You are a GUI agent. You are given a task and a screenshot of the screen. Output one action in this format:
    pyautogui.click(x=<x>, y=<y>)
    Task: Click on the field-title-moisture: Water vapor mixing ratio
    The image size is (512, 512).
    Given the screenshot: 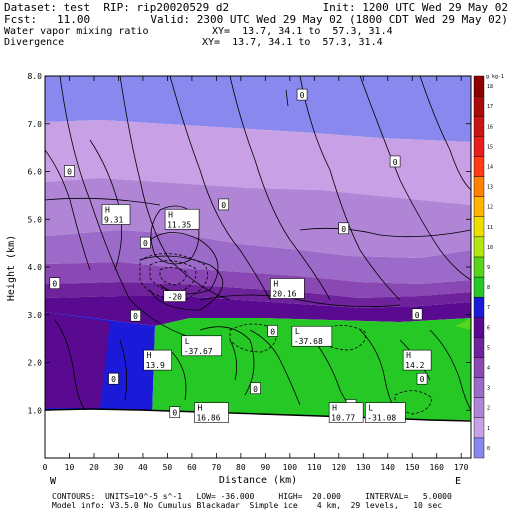 What is the action you would take?
    pyautogui.click(x=76, y=31)
    